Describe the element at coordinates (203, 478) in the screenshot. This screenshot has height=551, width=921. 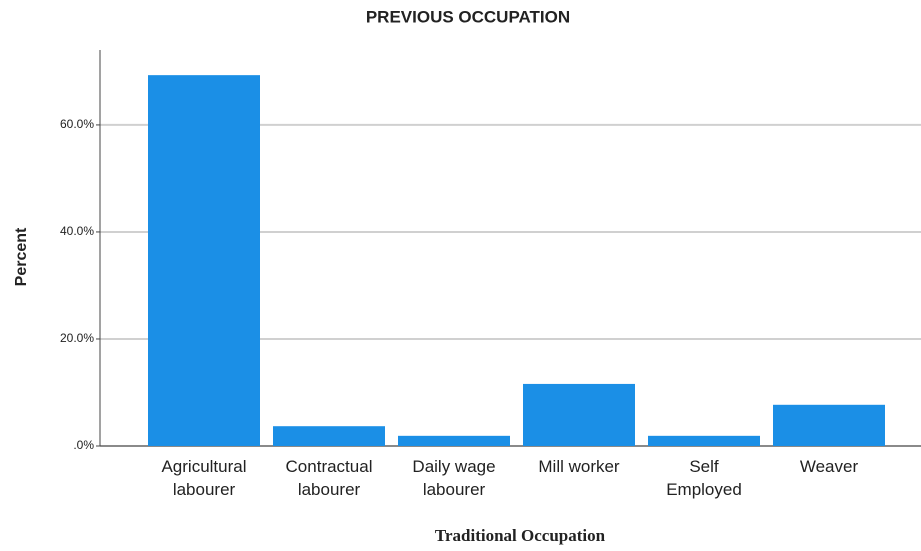
I see `x-tick-label: Agricultural labourer` at that location.